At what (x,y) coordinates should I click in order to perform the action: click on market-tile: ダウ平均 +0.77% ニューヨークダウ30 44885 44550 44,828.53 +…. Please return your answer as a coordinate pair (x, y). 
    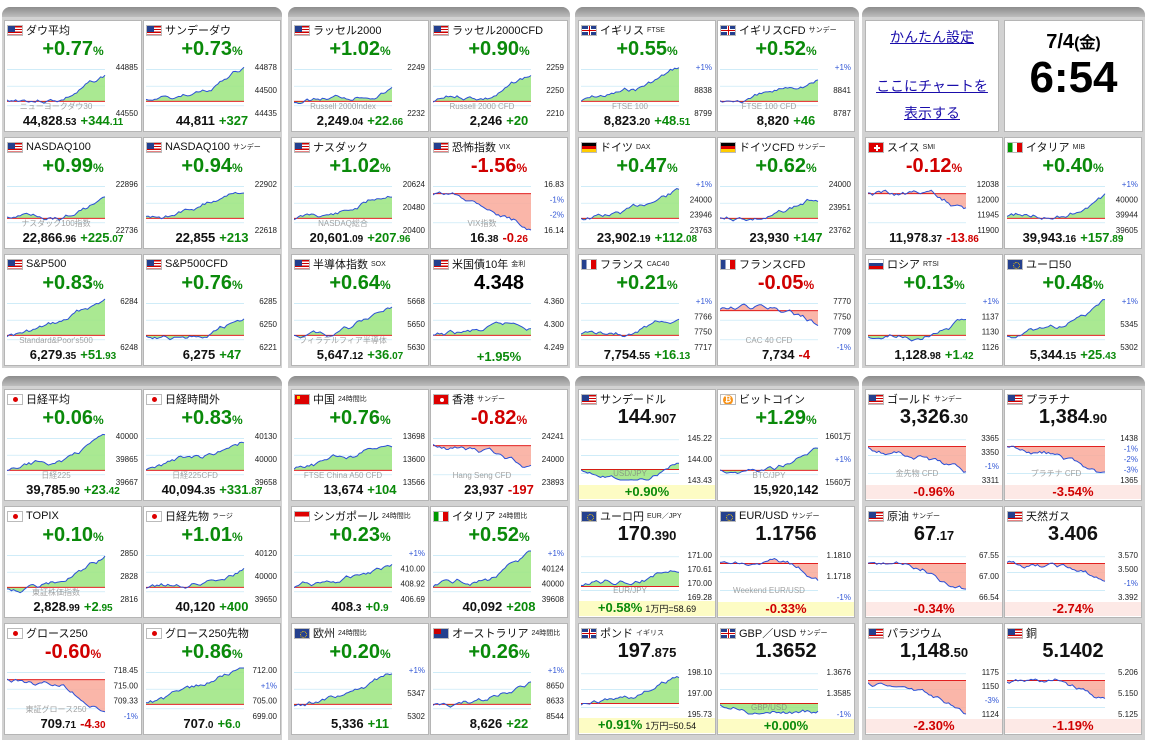
    Looking at the image, I should click on (73, 76).